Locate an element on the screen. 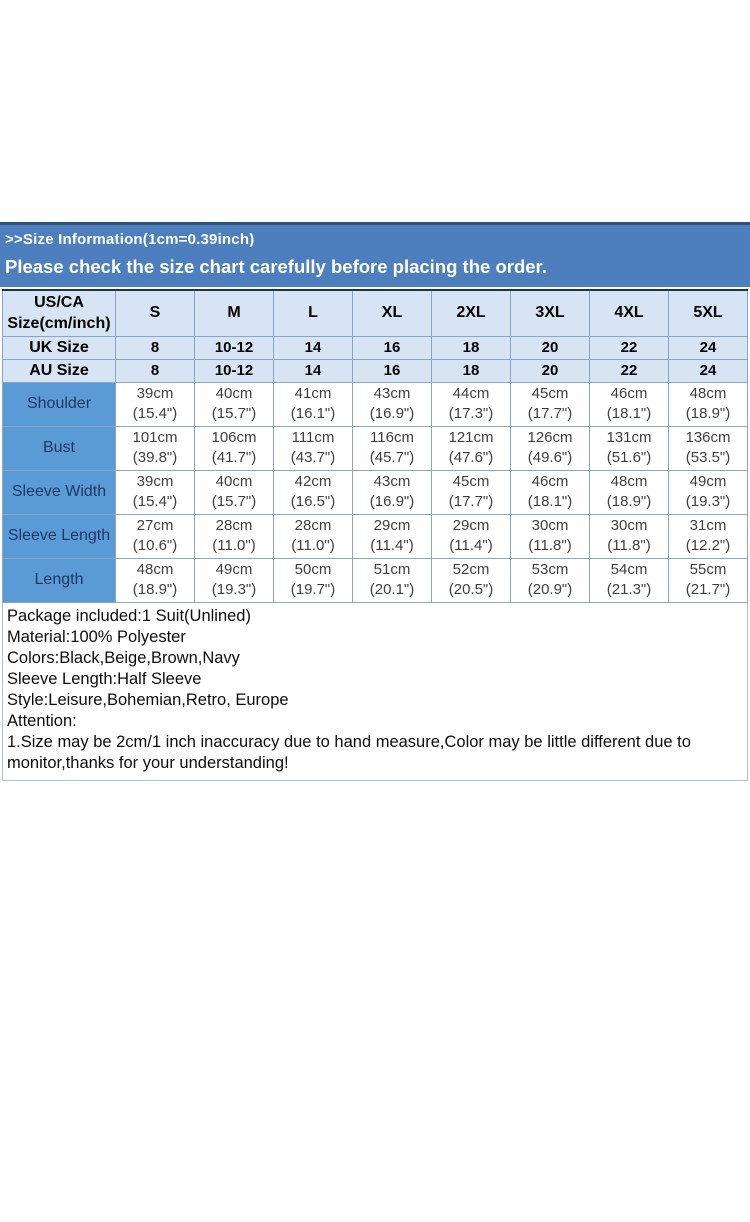 The height and width of the screenshot is (1222, 750). measurement-value-cell: 53cm (20.9") is located at coordinates (550, 580).